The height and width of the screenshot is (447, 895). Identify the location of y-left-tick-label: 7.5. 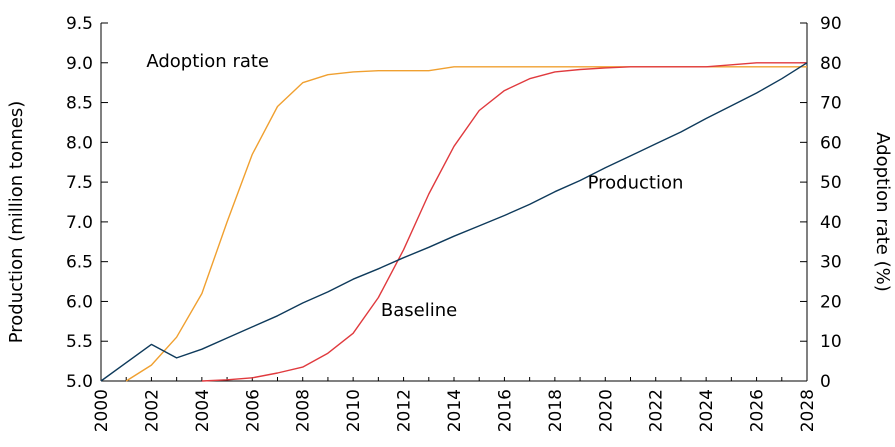
(79, 183).